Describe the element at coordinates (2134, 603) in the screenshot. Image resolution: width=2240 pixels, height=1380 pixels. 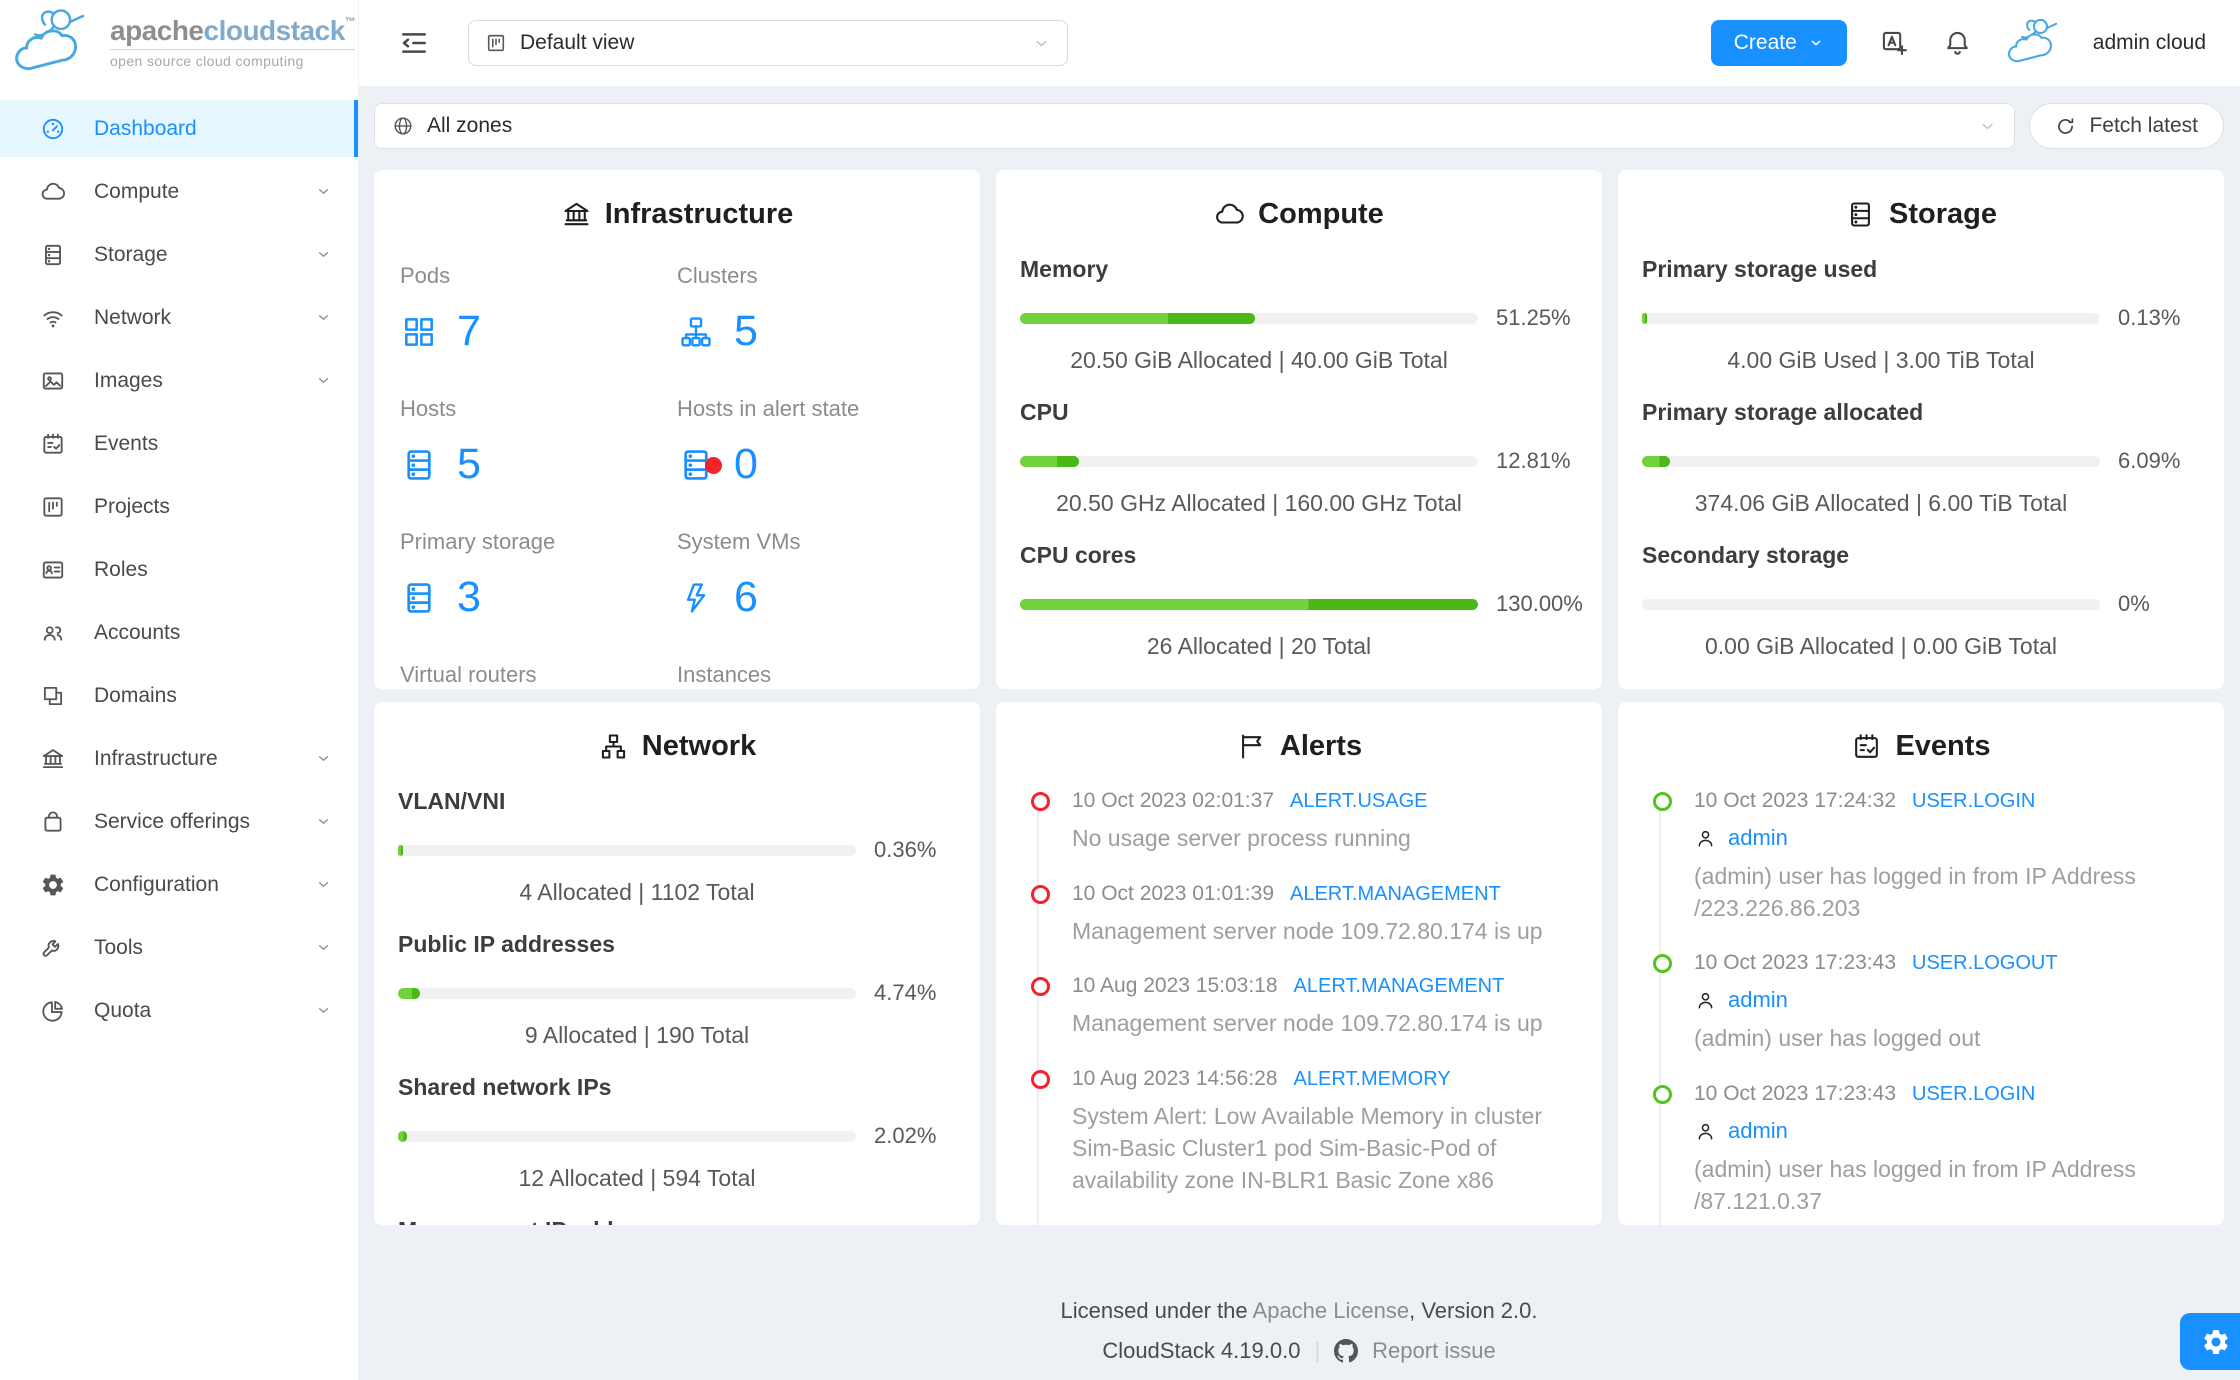
I see `metric-percent: 0%` at that location.